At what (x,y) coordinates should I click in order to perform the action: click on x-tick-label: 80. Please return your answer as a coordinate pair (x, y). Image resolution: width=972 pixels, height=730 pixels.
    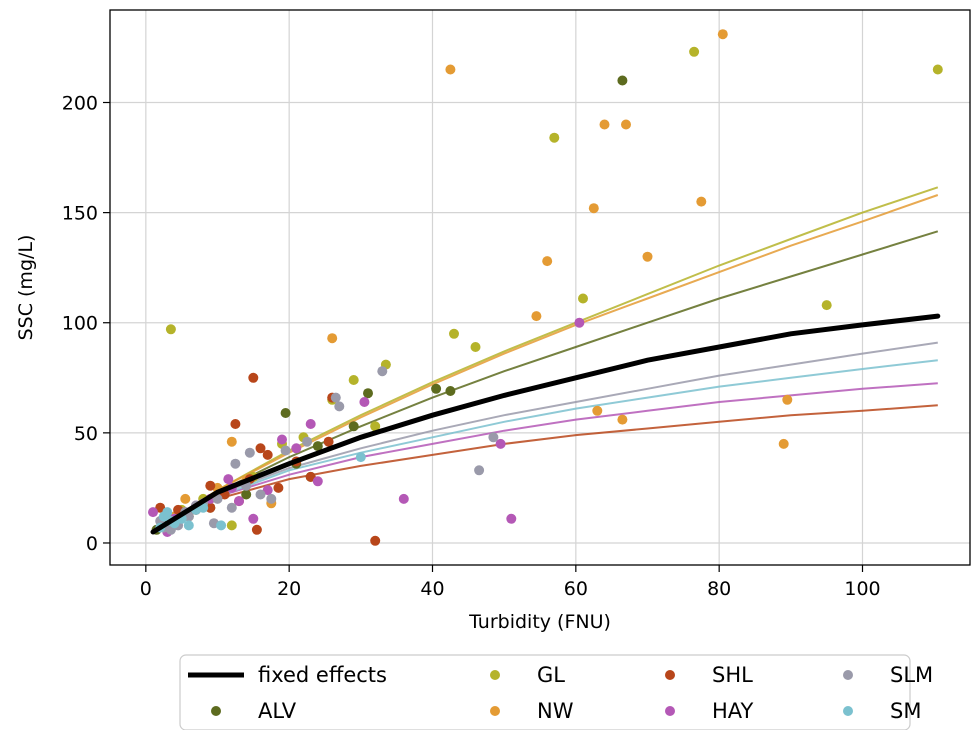
    Looking at the image, I should click on (719, 589).